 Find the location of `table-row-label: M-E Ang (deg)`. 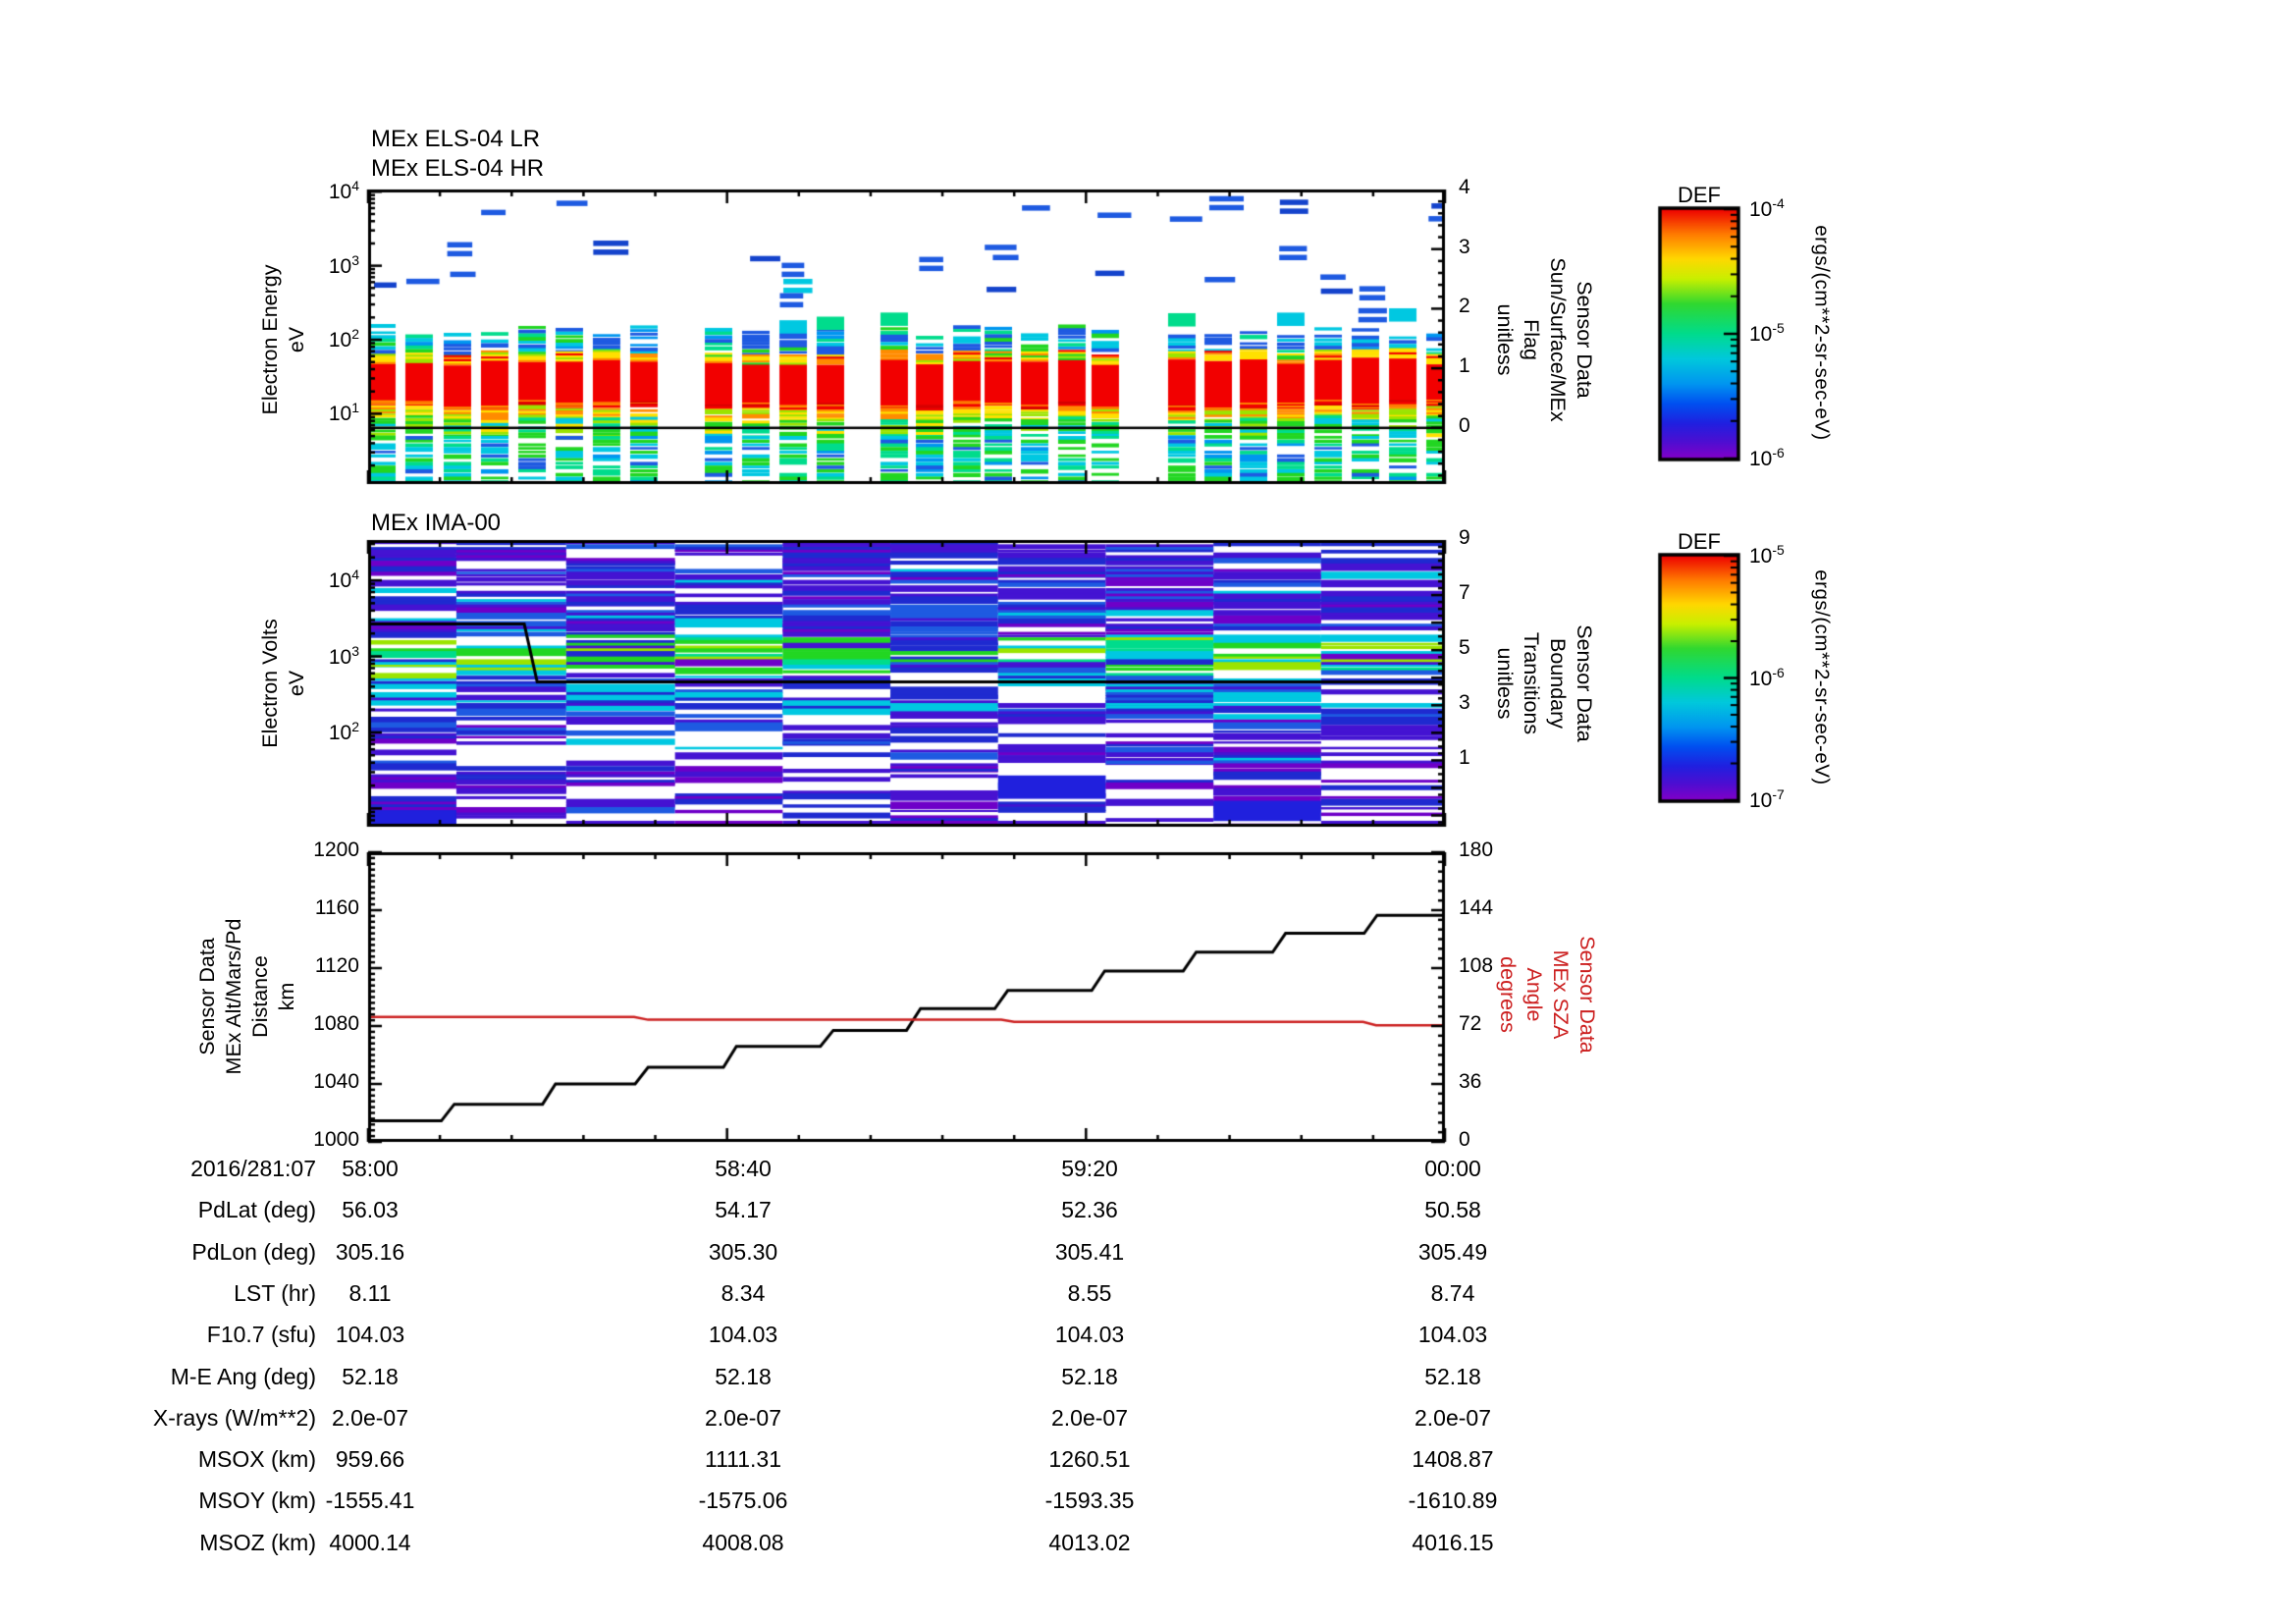

table-row-label: M-E Ang (deg) is located at coordinates (243, 1376).